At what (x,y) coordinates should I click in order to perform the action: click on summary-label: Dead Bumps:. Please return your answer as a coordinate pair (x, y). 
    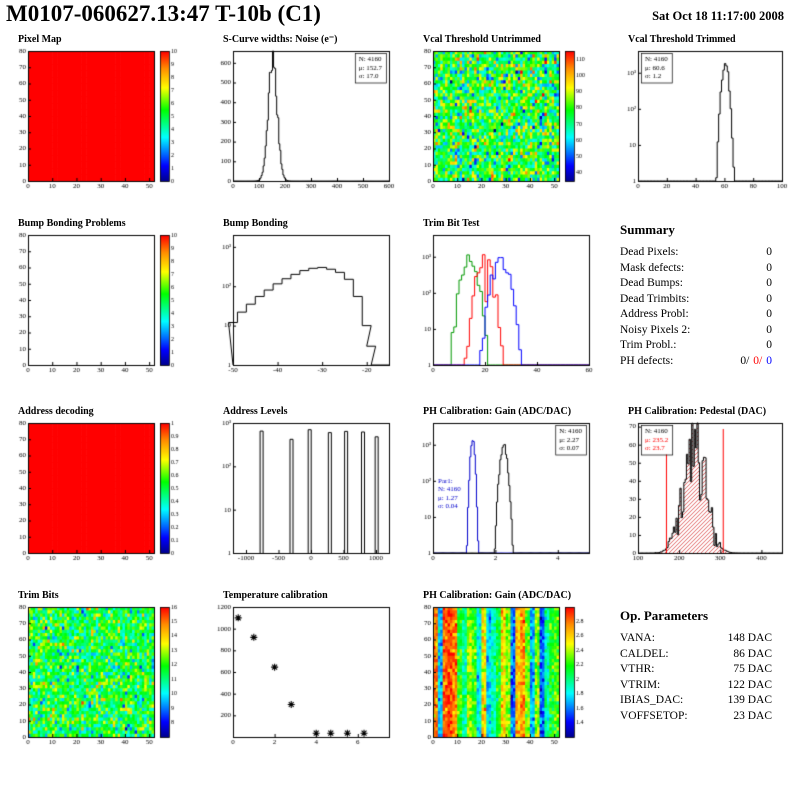
    Looking at the image, I should click on (651, 283).